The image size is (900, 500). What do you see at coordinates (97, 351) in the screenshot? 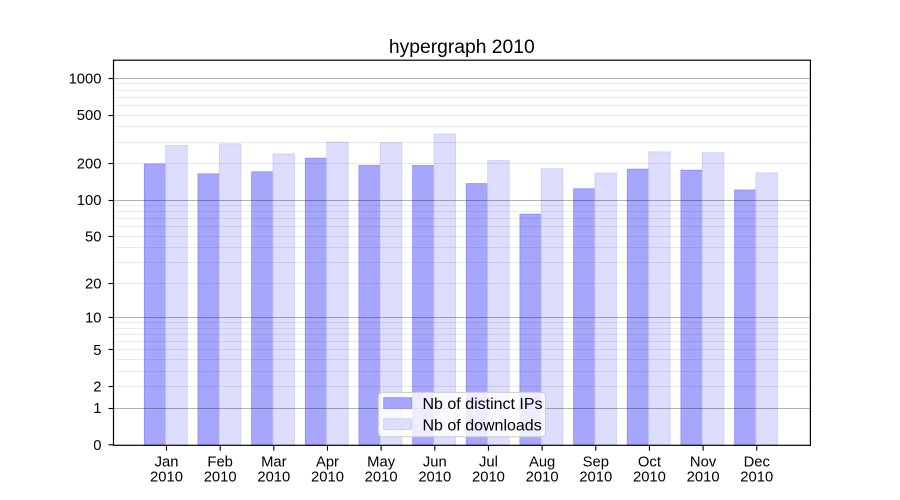
I see `svg-text: 5` at bounding box center [97, 351].